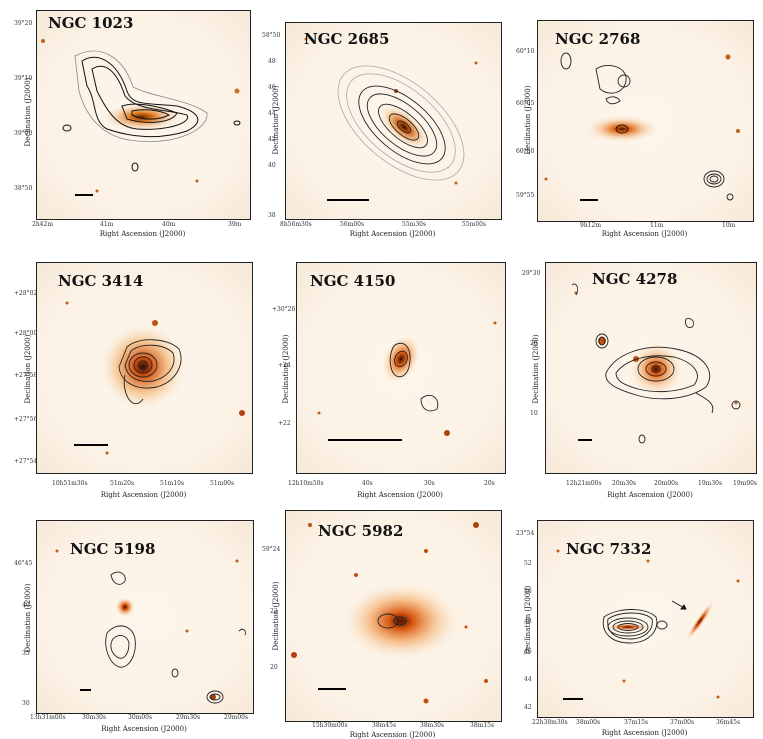  What do you see at coordinates (384, 725) in the screenshot?
I see `x-tick: 38m45s` at bounding box center [384, 725].